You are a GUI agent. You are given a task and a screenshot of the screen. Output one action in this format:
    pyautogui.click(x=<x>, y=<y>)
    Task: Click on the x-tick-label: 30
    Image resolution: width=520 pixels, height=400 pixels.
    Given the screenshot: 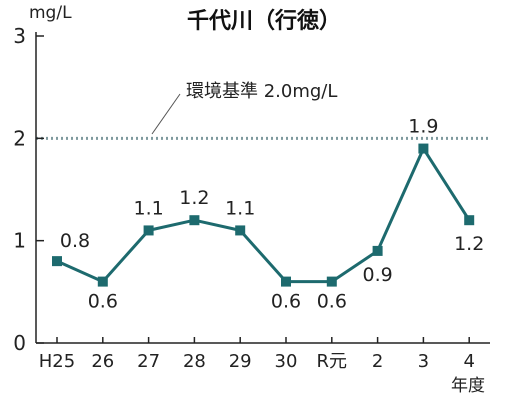 What is the action you would take?
    pyautogui.click(x=286, y=361)
    